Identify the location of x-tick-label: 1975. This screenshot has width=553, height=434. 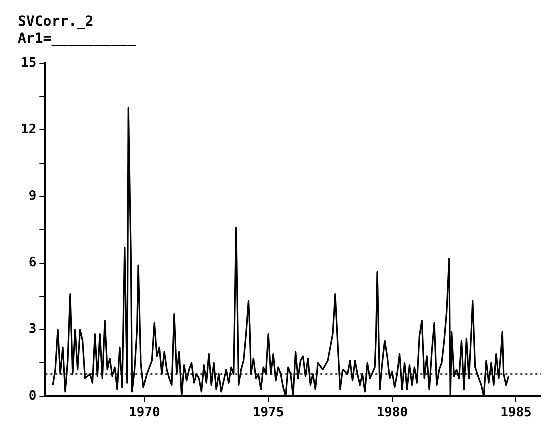
(268, 413).